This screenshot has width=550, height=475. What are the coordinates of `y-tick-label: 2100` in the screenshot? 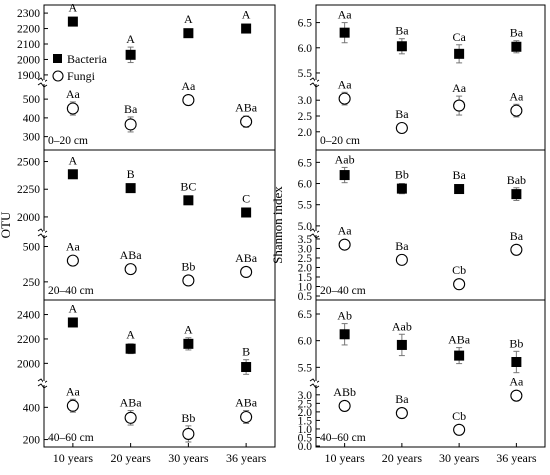 It's located at (28, 45).